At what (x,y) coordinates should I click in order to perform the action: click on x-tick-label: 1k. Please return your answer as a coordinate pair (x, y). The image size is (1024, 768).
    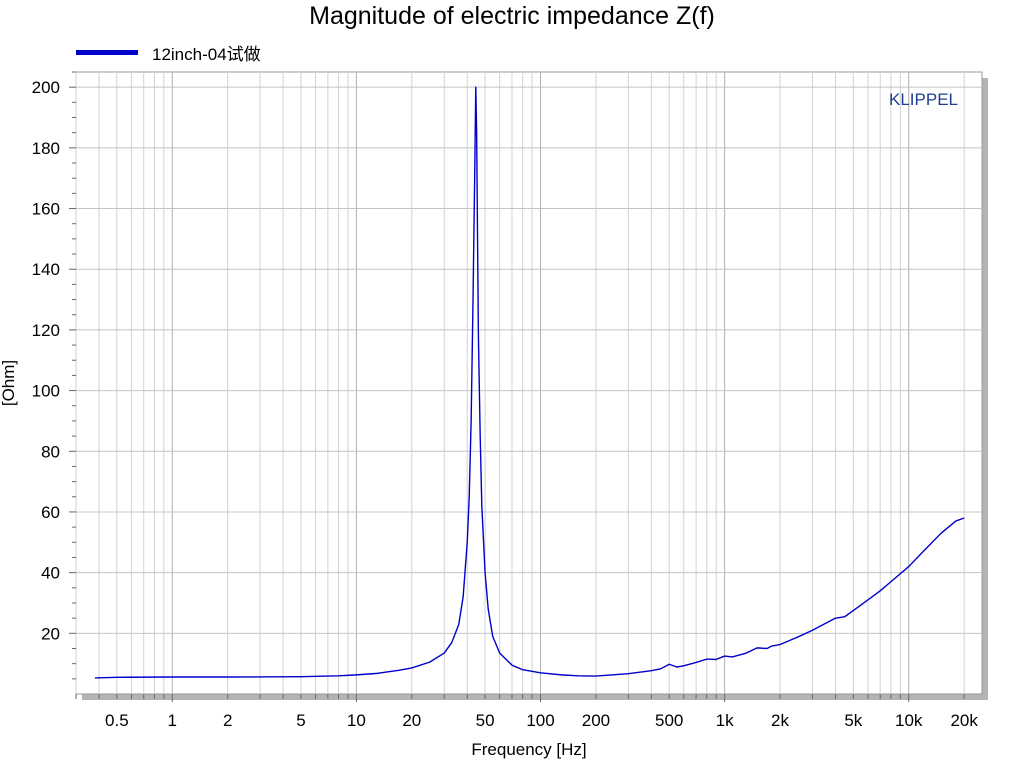
    Looking at the image, I should click on (725, 720).